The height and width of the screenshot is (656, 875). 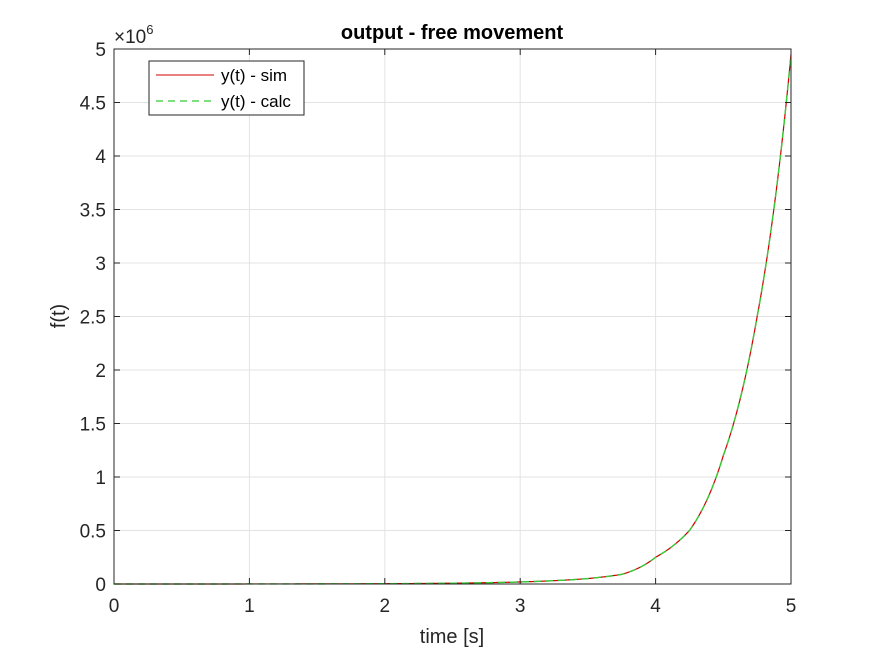 What do you see at coordinates (93, 104) in the screenshot?
I see `y-tick-label: 4.5` at bounding box center [93, 104].